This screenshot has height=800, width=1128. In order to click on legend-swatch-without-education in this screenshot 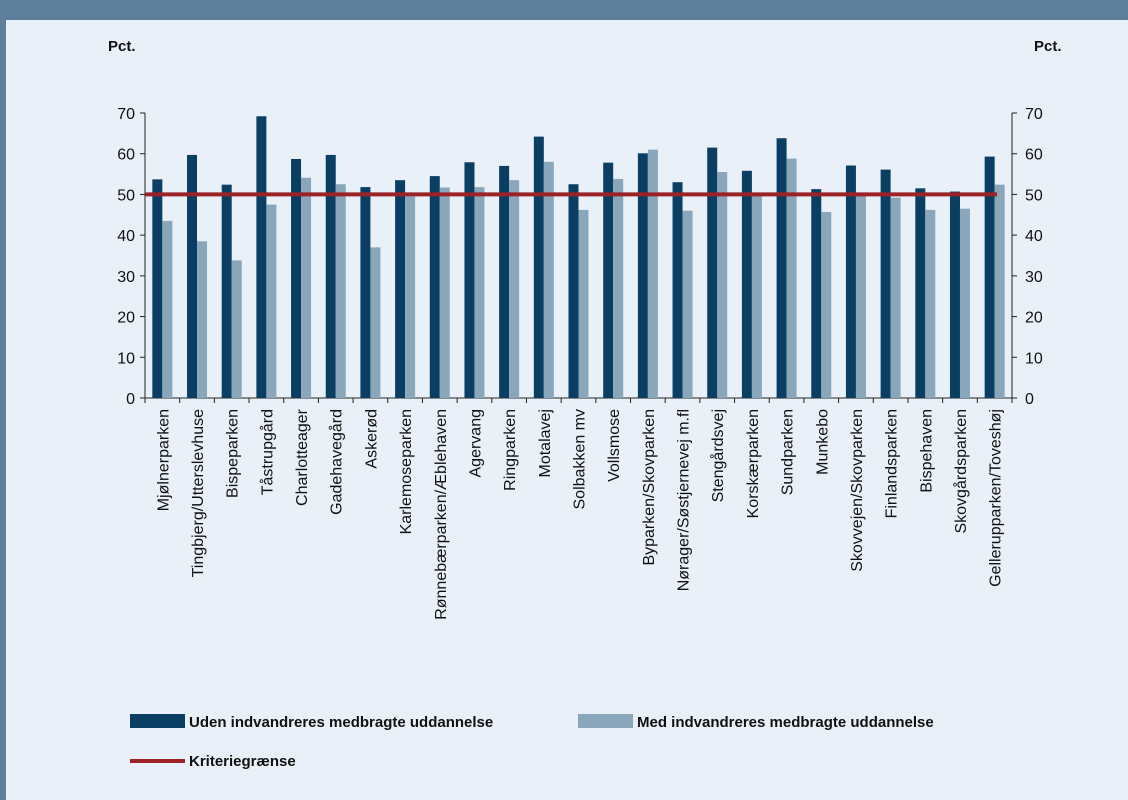, I will do `click(157, 721)`.